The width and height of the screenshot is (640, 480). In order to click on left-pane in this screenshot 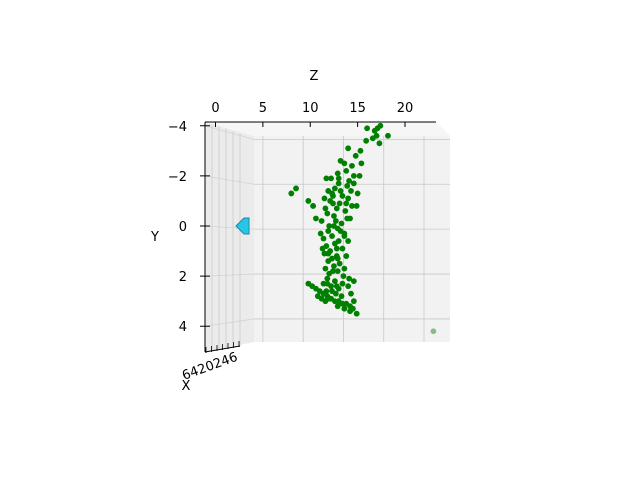, I will do `click(229, 237)`.